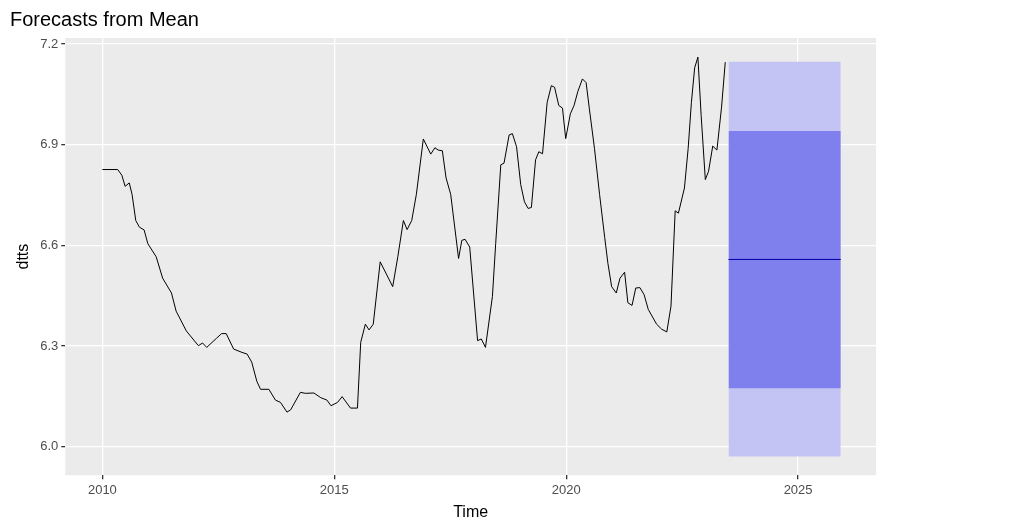 The width and height of the screenshot is (1013, 530). What do you see at coordinates (49, 446) in the screenshot?
I see `y-tick-label: 6.0` at bounding box center [49, 446].